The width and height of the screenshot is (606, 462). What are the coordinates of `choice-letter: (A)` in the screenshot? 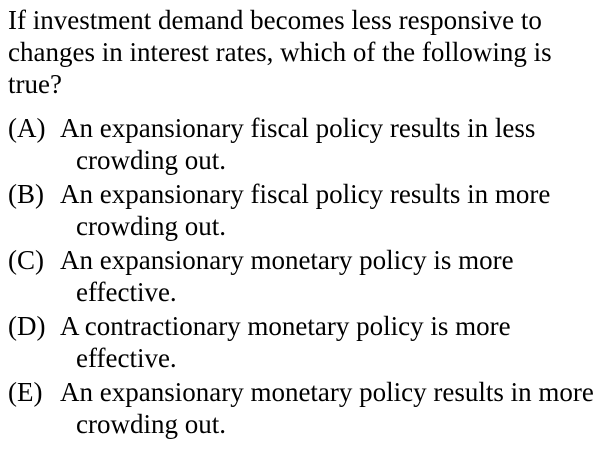 It's located at (27, 128).